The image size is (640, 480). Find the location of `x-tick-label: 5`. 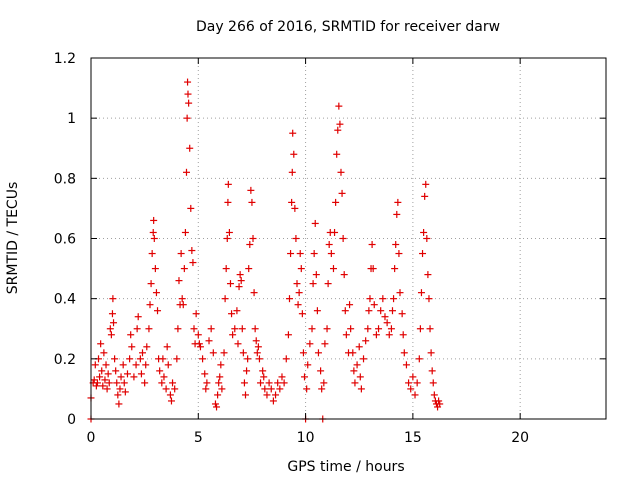

x-tick-label: 5 is located at coordinates (198, 438).